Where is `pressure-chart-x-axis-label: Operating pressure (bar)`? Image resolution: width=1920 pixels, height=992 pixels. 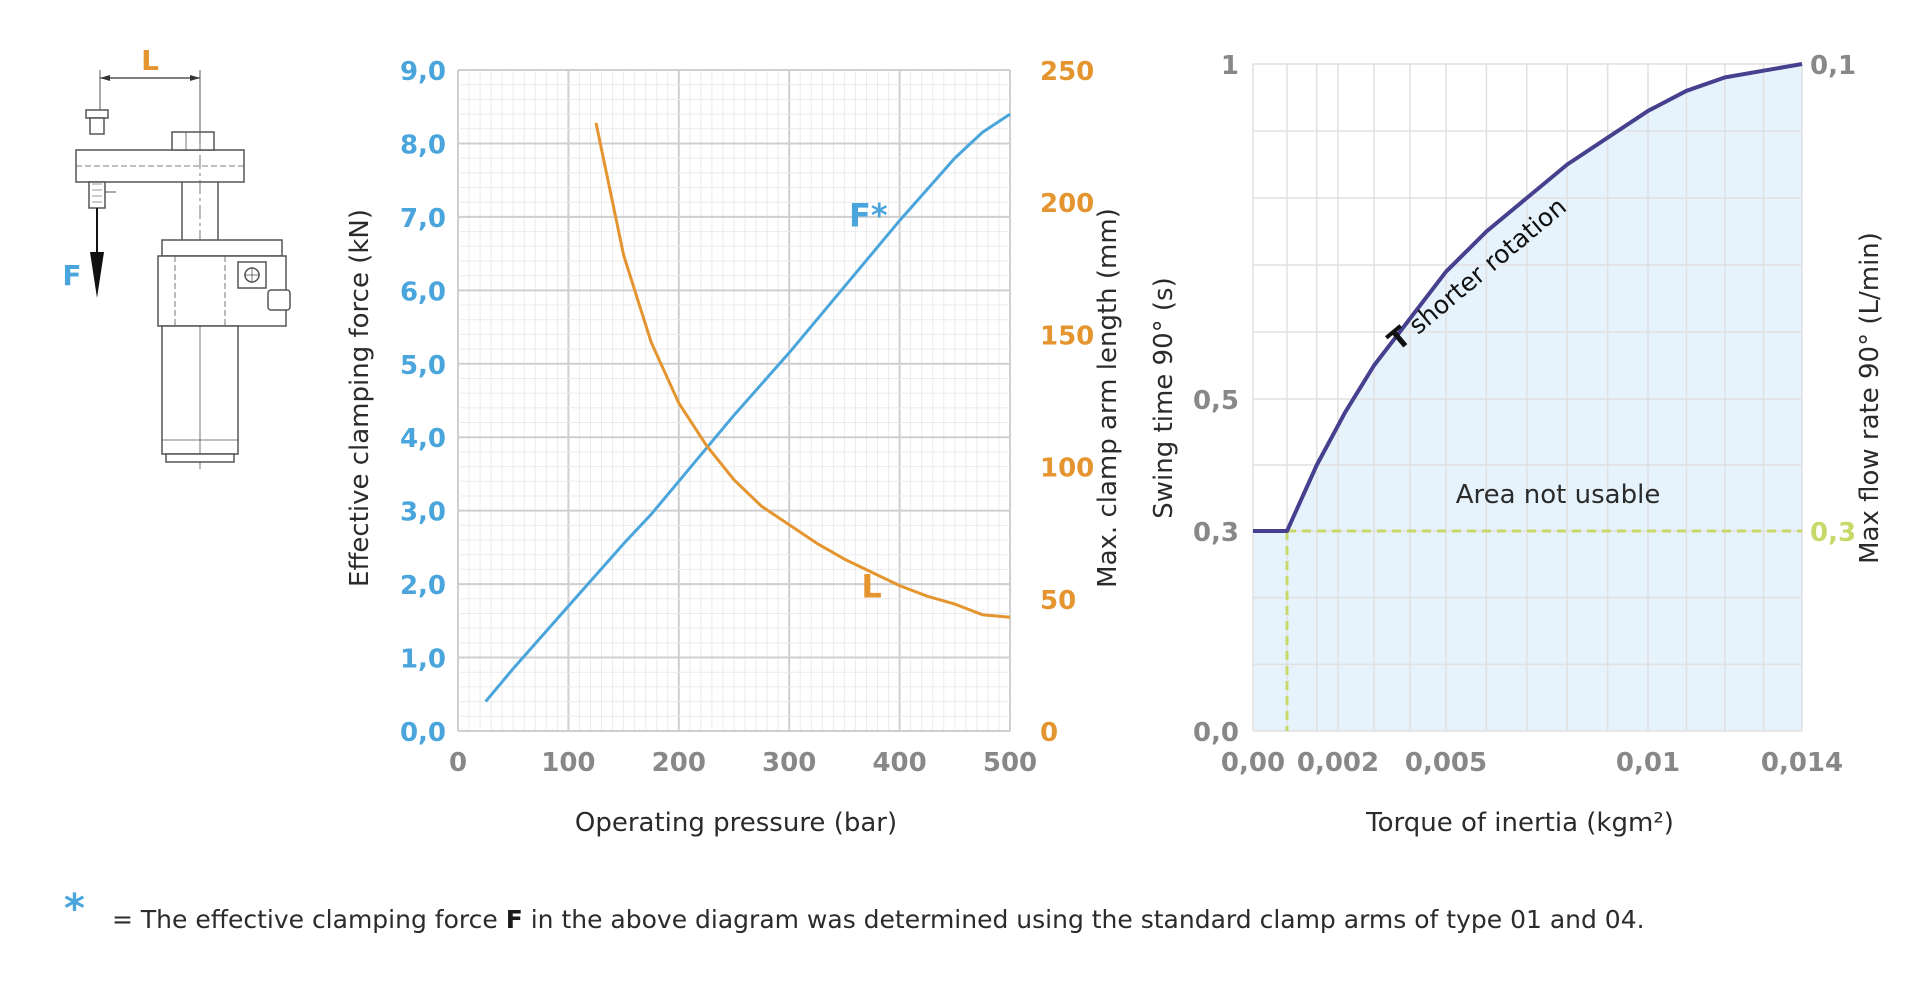
pressure-chart-x-axis-label: Operating pressure (bar) is located at coordinates (736, 823).